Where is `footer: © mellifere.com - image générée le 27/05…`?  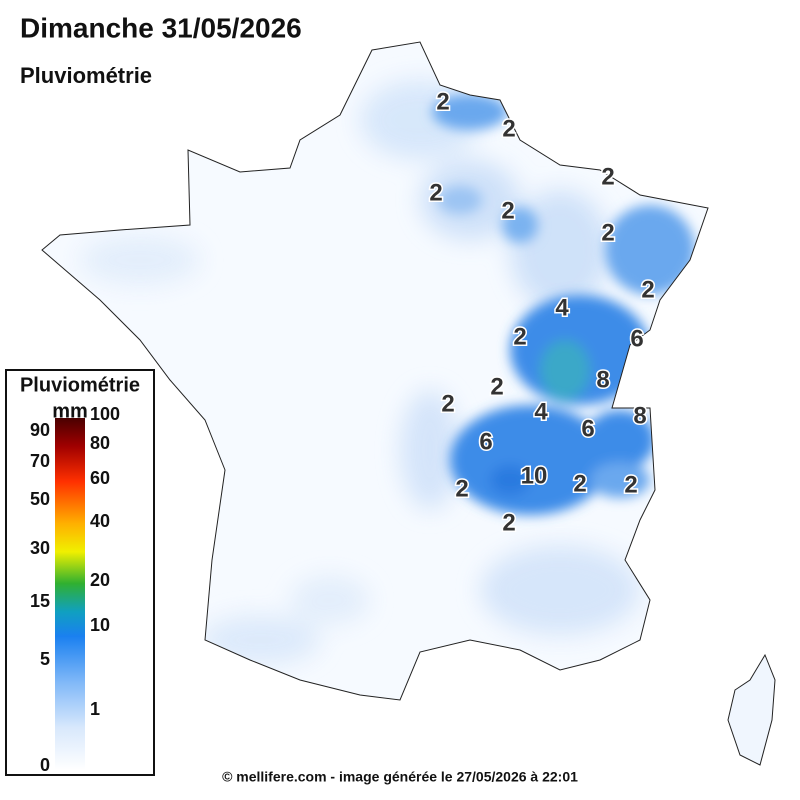
footer: © mellifere.com - image générée le 27/05… is located at coordinates (400, 777).